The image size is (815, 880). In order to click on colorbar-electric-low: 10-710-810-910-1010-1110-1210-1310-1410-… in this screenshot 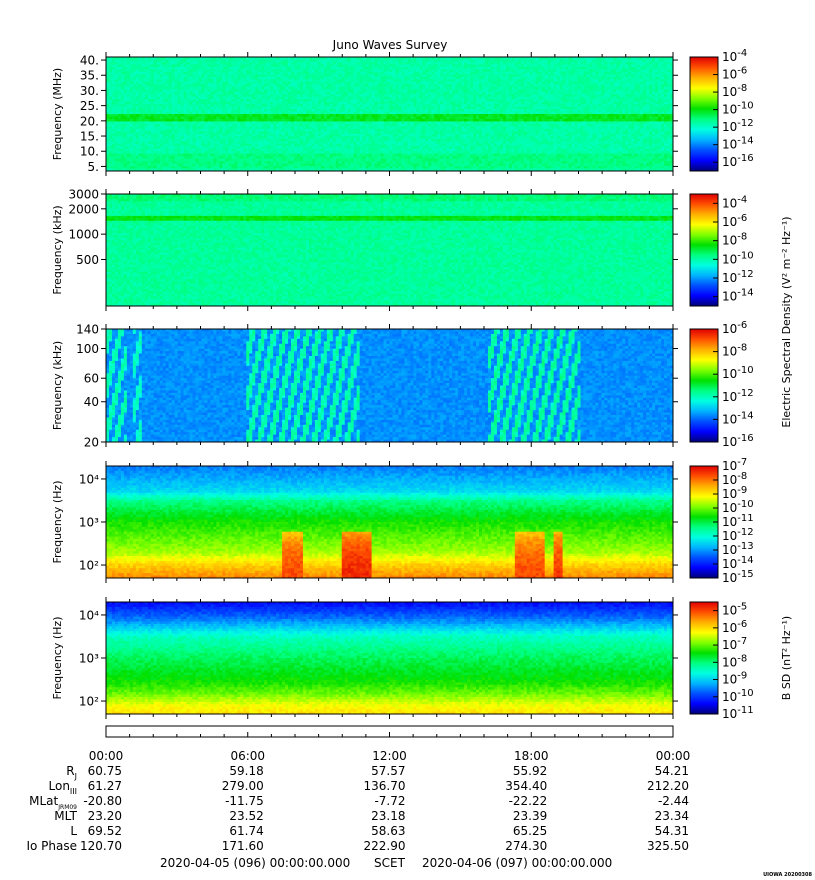, I will do `click(721, 521)`.